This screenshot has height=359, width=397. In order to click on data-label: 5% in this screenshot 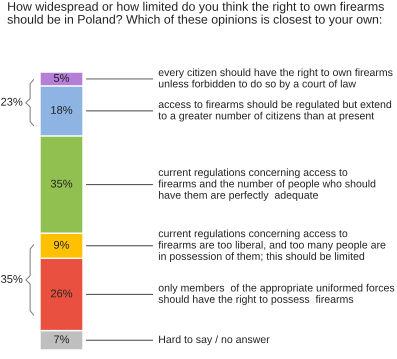, I will do `click(62, 78)`.